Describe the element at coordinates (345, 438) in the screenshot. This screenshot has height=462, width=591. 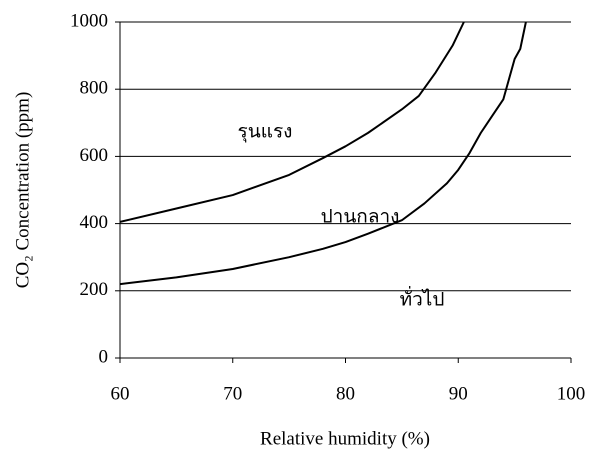
I see `x-axis-label: Relative humidity (%)` at that location.